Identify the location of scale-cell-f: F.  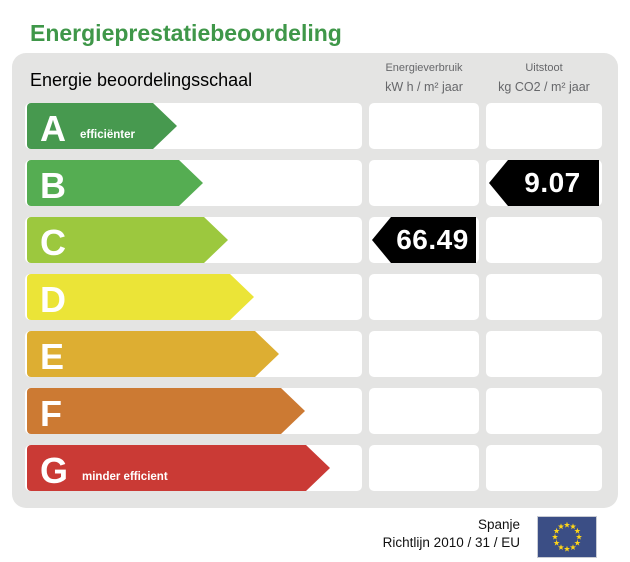
(193, 411).